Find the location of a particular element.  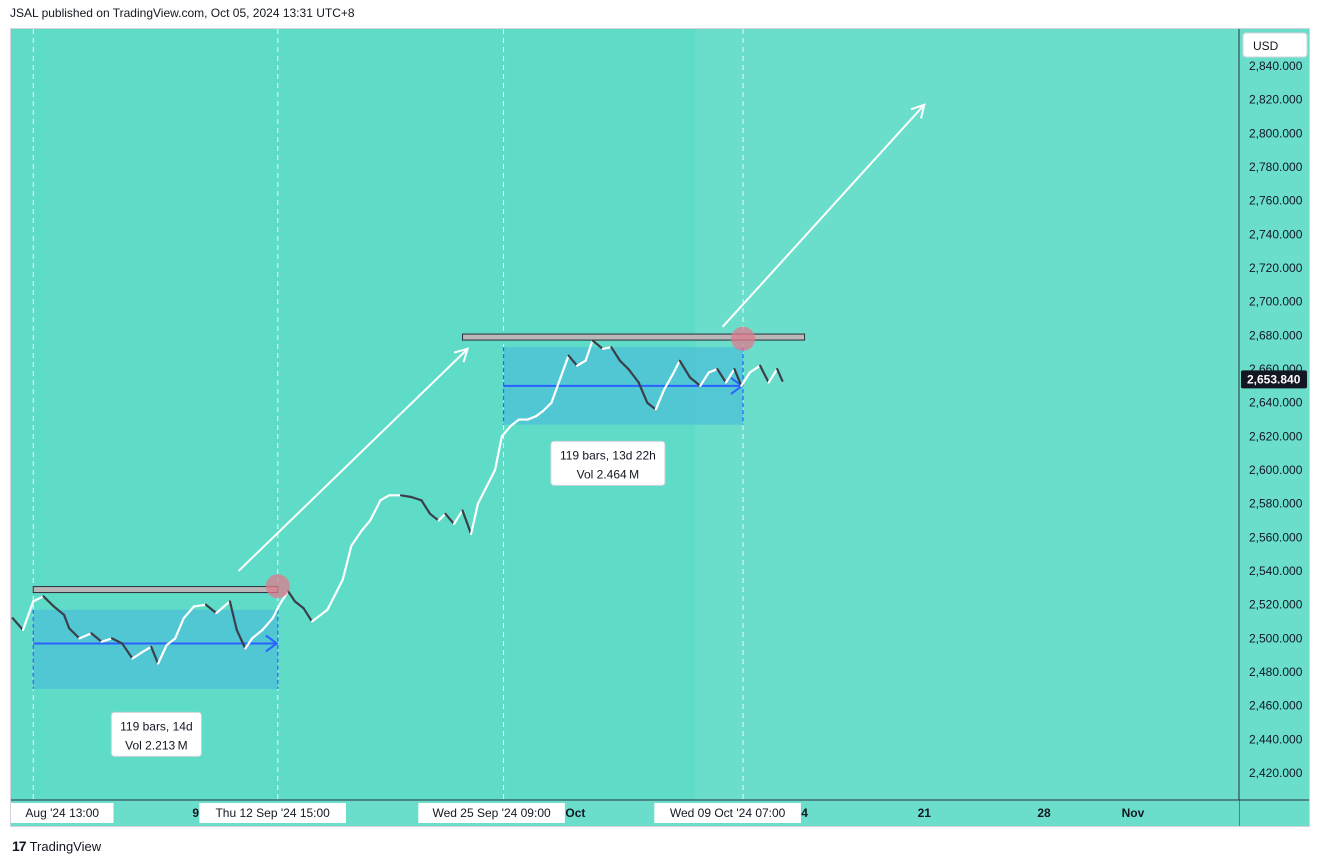

price-tick-label: 2,800.000 is located at coordinates (1276, 133).